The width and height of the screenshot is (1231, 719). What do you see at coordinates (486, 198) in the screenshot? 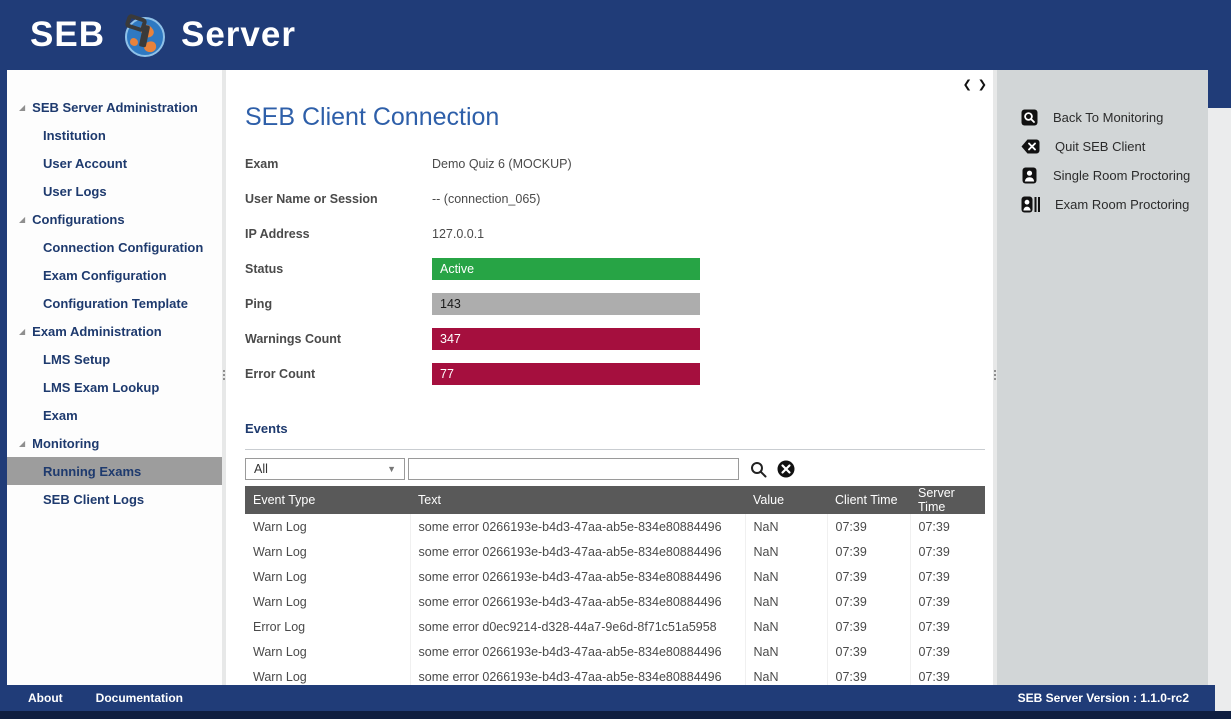
I see `field-value: -- (connection_065)` at bounding box center [486, 198].